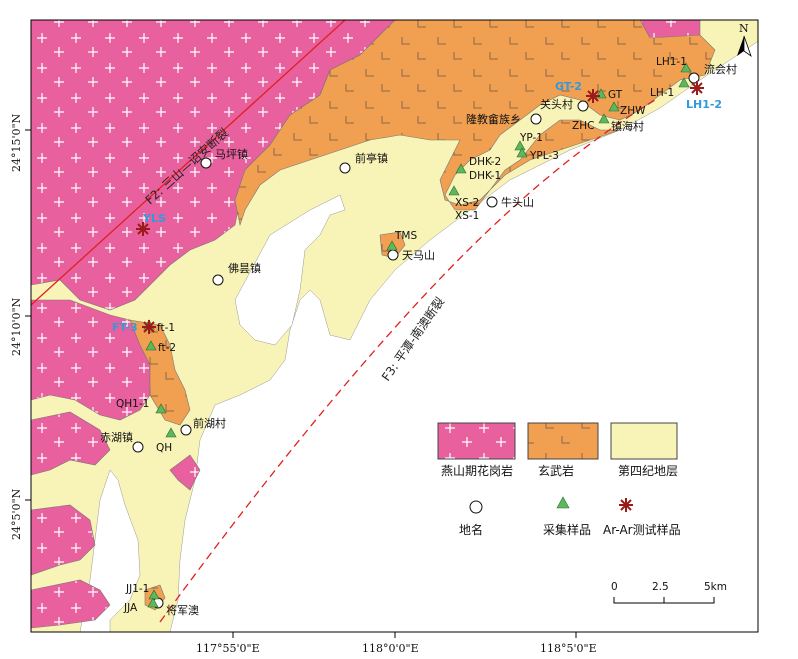  Describe the element at coordinates (228, 648) in the screenshot. I see `lon-label-55: 117°55'0"E` at that location.